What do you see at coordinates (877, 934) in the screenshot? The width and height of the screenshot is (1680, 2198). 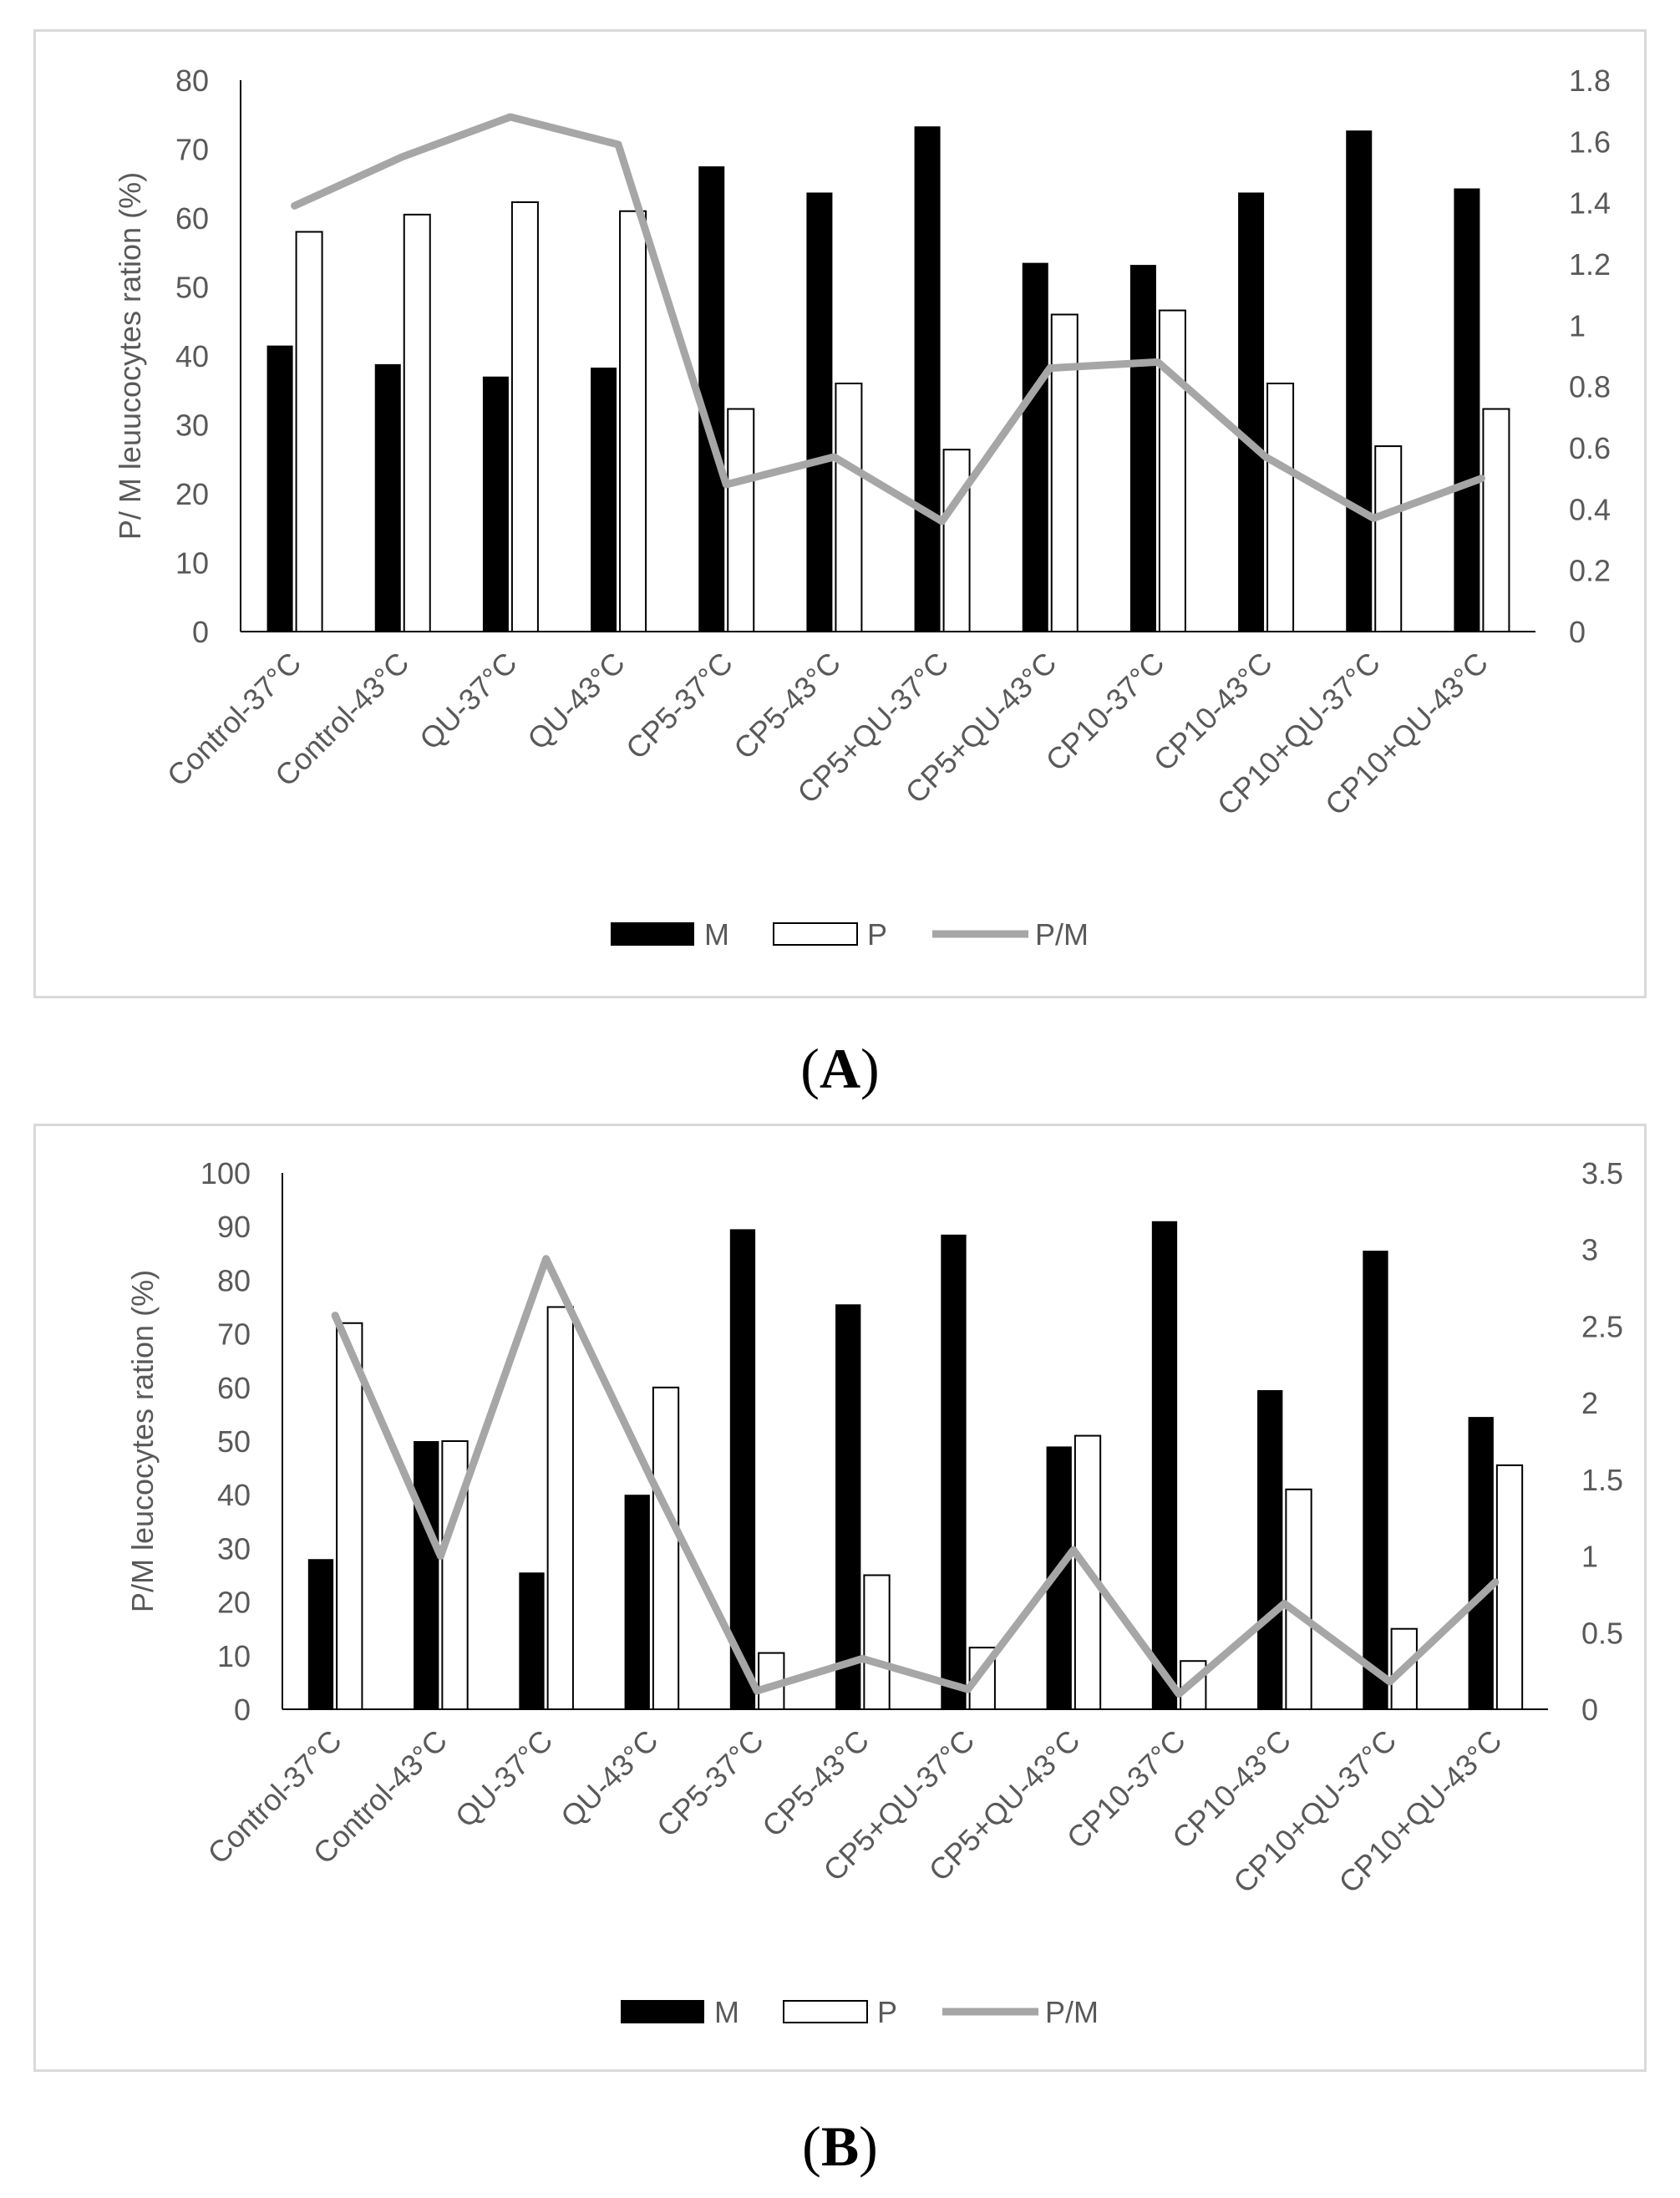 I see `chart-a-legend-p-label: P` at bounding box center [877, 934].